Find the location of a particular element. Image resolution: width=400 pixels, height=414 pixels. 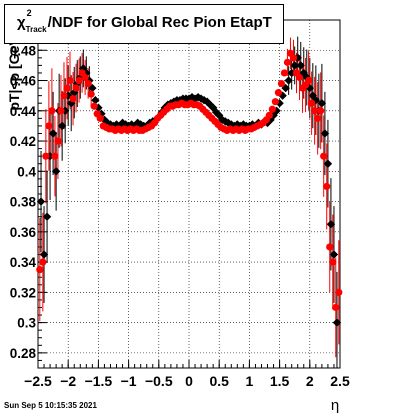

y-tick-label: 0.44 is located at coordinates (23, 111).